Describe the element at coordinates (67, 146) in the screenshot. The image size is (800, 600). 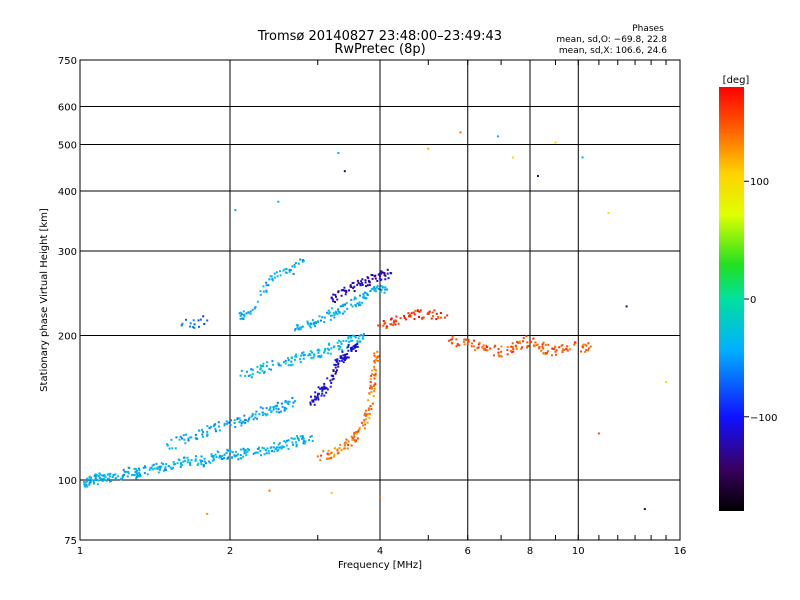
I see `y-tick-label: 500` at that location.